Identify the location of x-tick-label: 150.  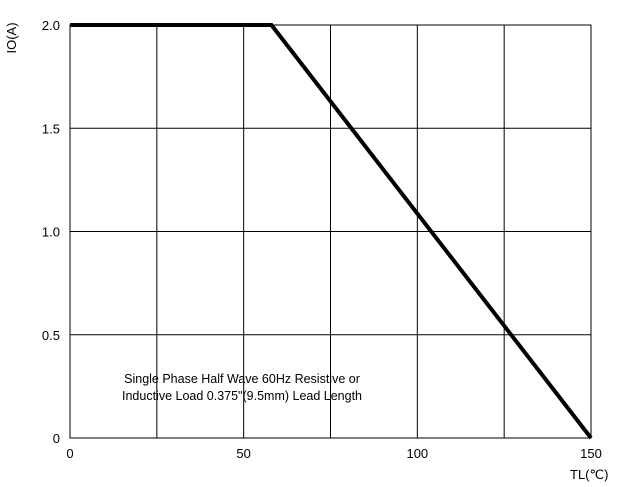
(591, 453).